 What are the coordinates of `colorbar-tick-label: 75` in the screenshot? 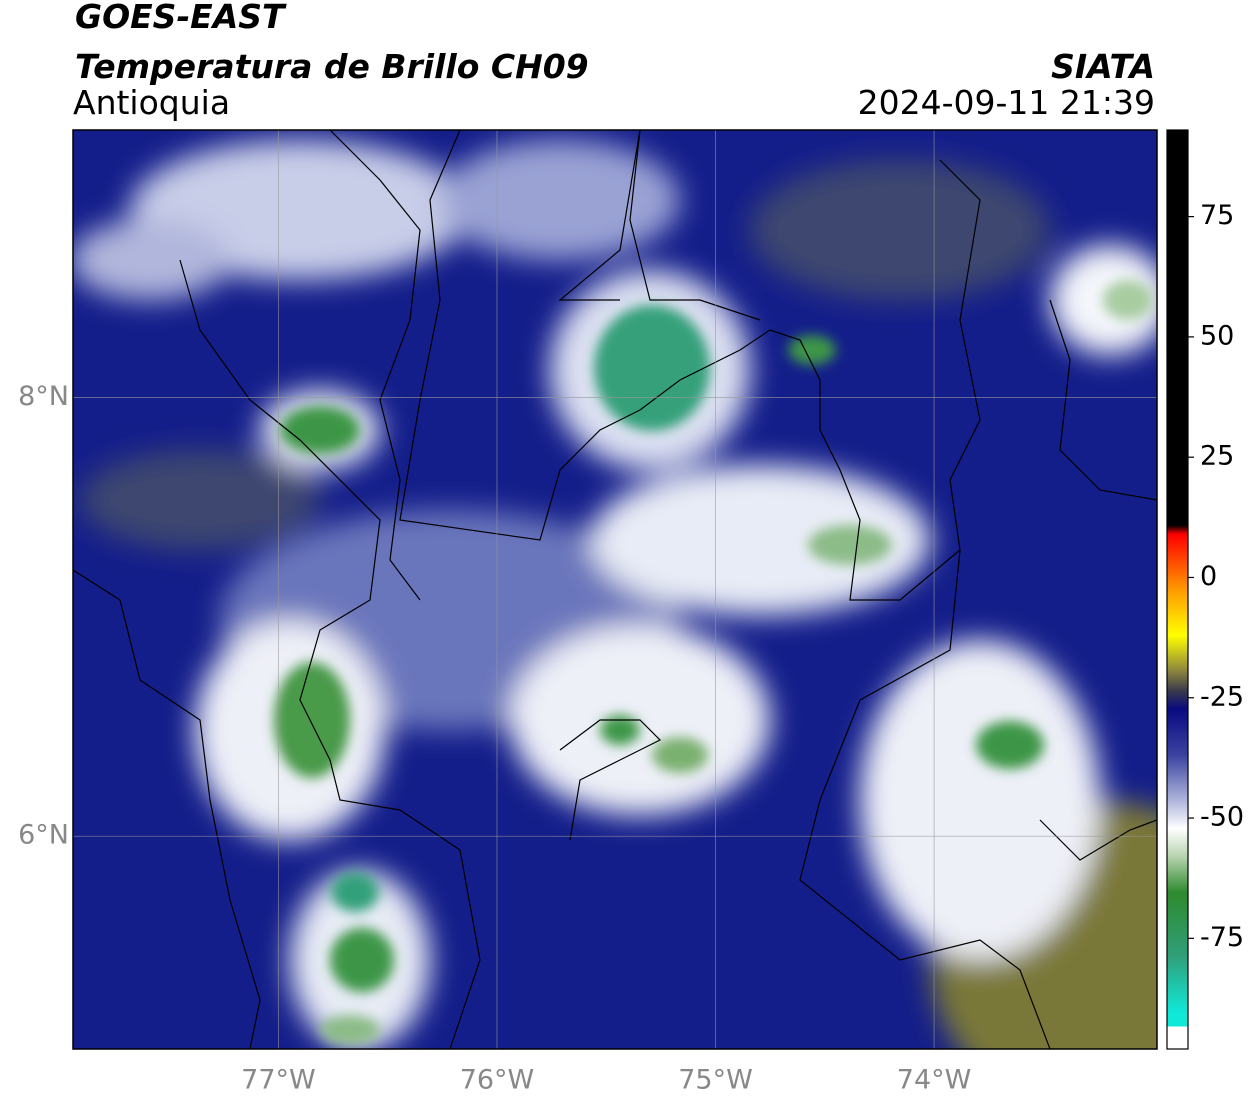 It's located at (1217, 215).